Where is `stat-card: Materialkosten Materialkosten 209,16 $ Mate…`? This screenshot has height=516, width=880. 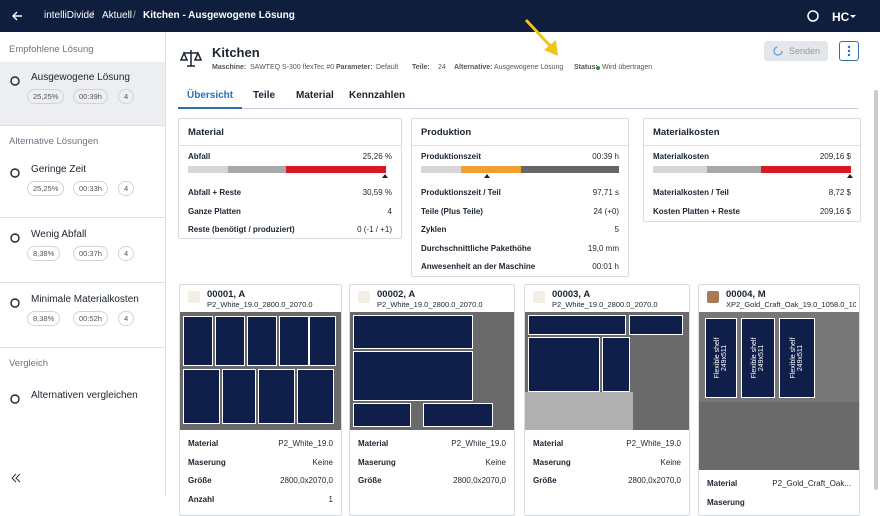 stat-card: Materialkosten Materialkosten 209,16 $ Mate… is located at coordinates (752, 170).